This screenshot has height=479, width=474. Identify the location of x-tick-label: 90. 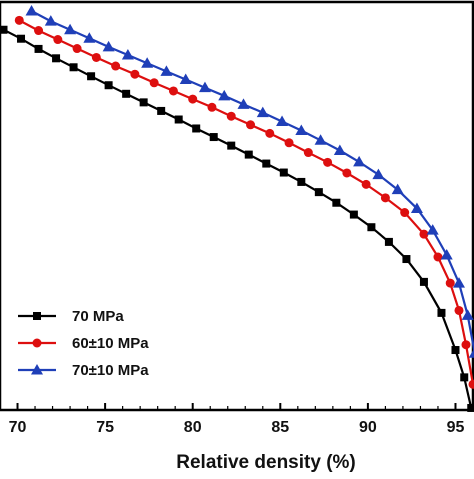
(368, 427).